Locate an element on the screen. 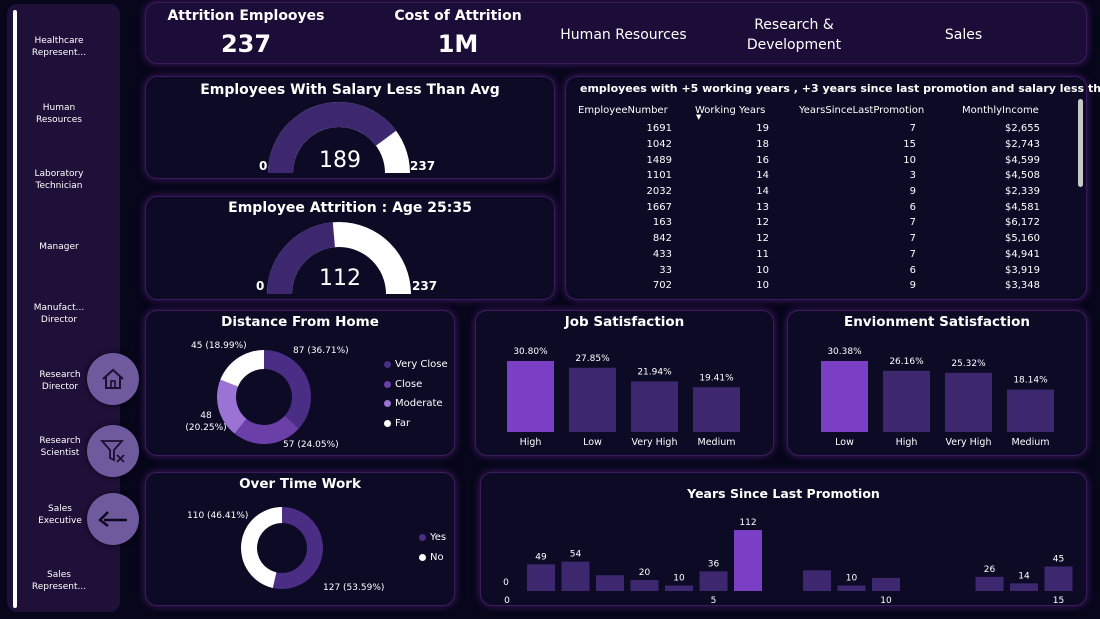  table-cell: 14 is located at coordinates (762, 176).